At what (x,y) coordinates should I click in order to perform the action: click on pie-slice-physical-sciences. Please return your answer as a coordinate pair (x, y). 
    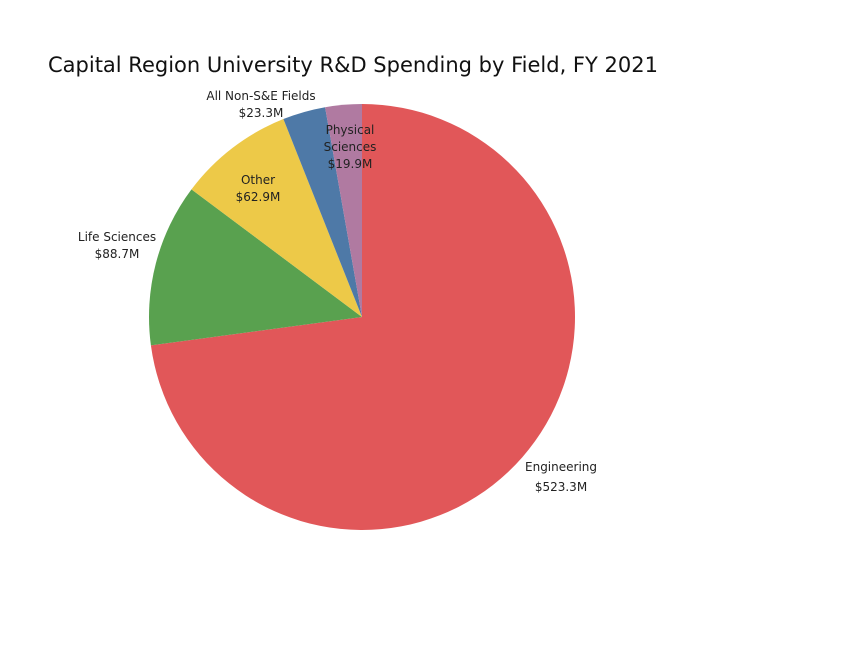
    Looking at the image, I should click on (343, 210).